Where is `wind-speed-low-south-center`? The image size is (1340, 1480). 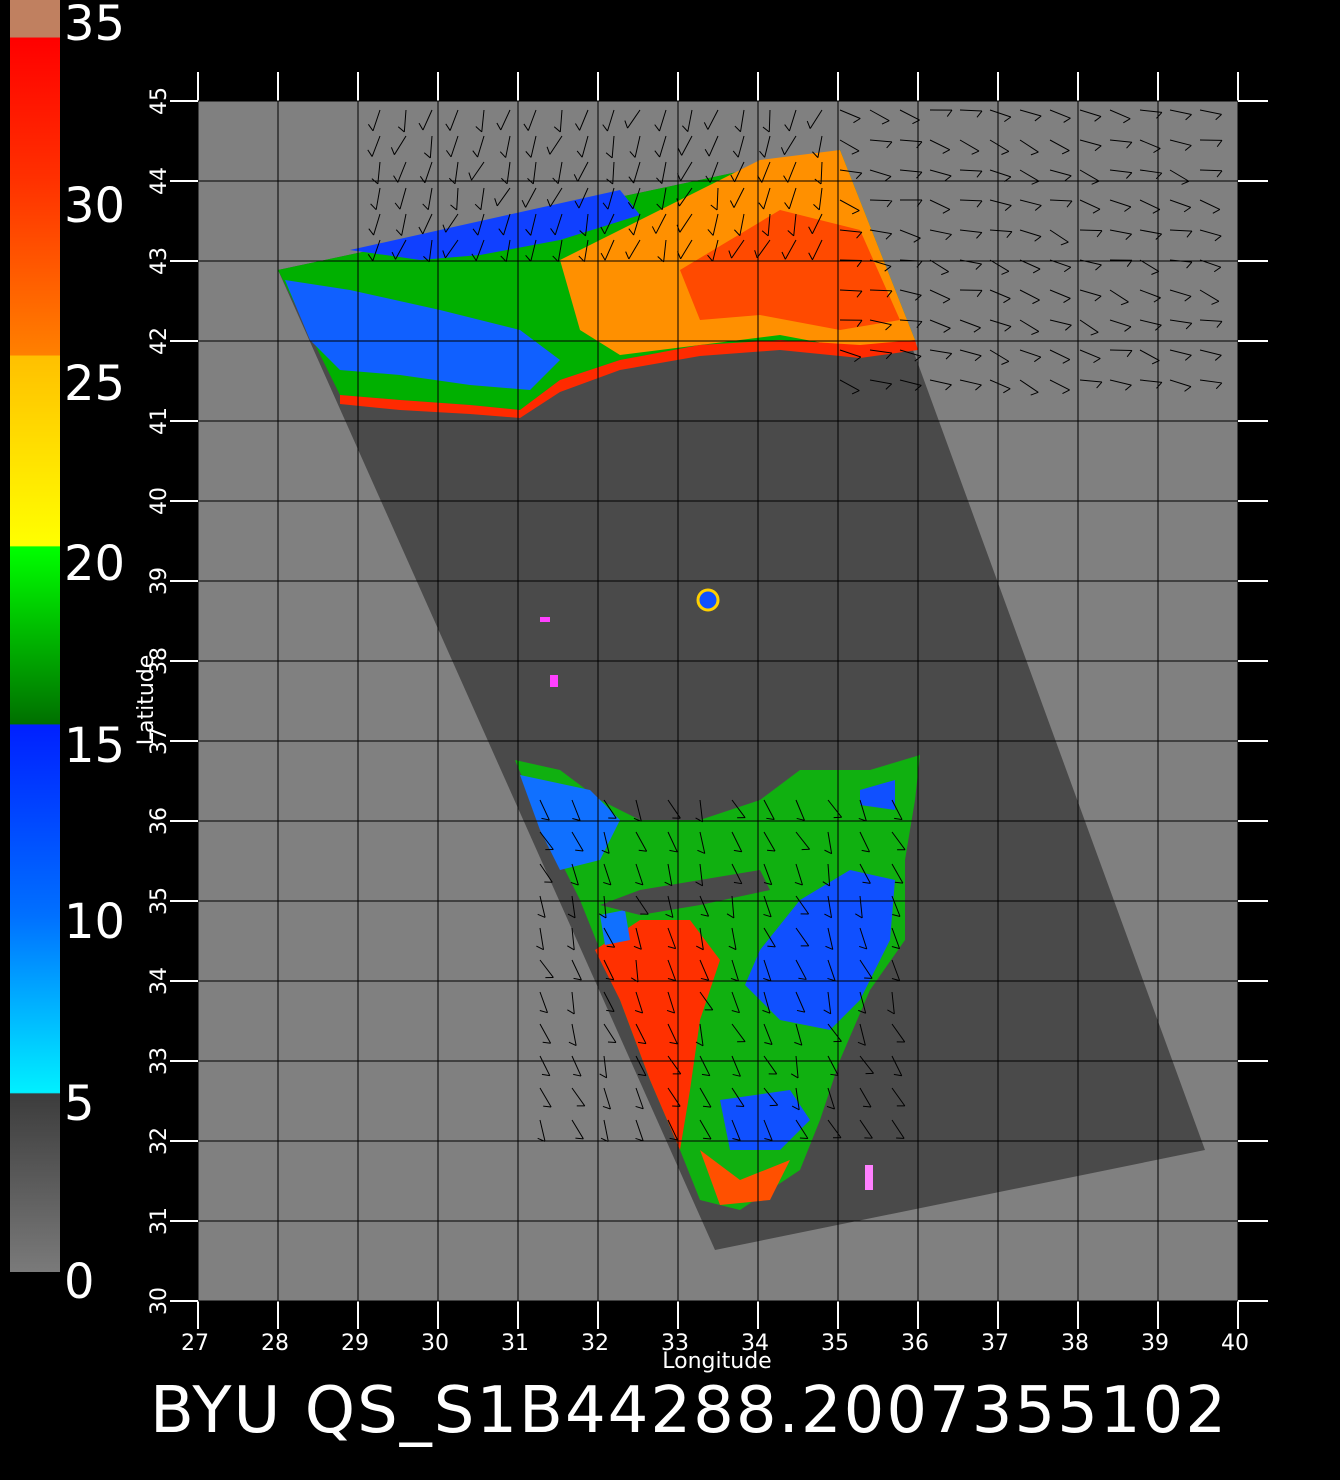
wind-speed-low-south-center is located at coordinates (820, 950).